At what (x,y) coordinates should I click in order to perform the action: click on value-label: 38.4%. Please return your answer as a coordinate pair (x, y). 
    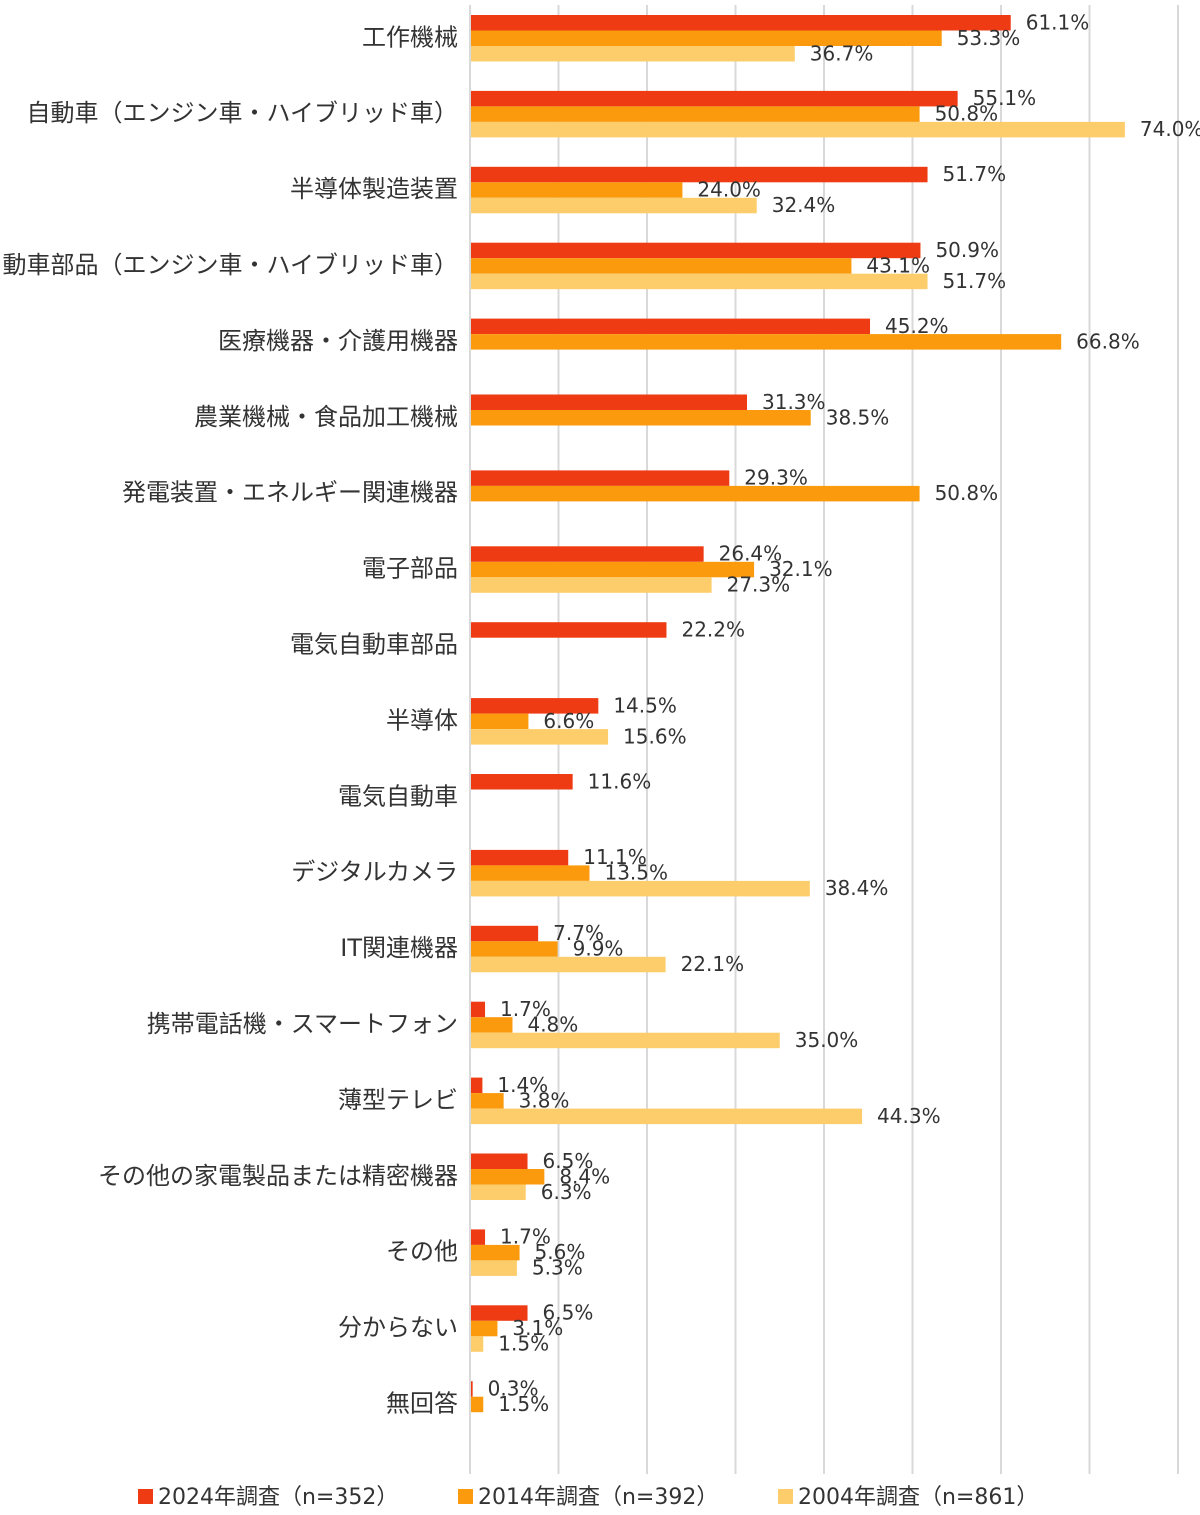
    Looking at the image, I should click on (857, 888).